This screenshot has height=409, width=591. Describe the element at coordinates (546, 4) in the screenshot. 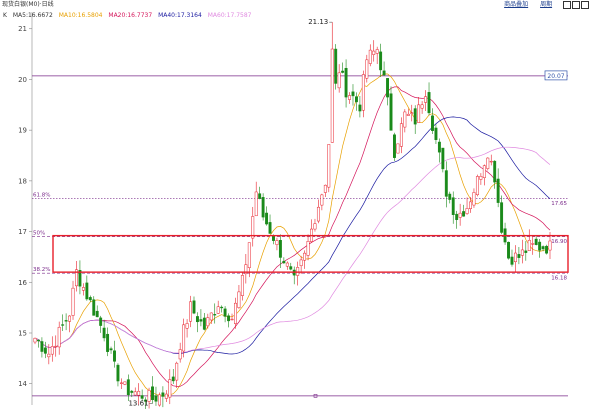

I see `period-button: 周期` at that location.